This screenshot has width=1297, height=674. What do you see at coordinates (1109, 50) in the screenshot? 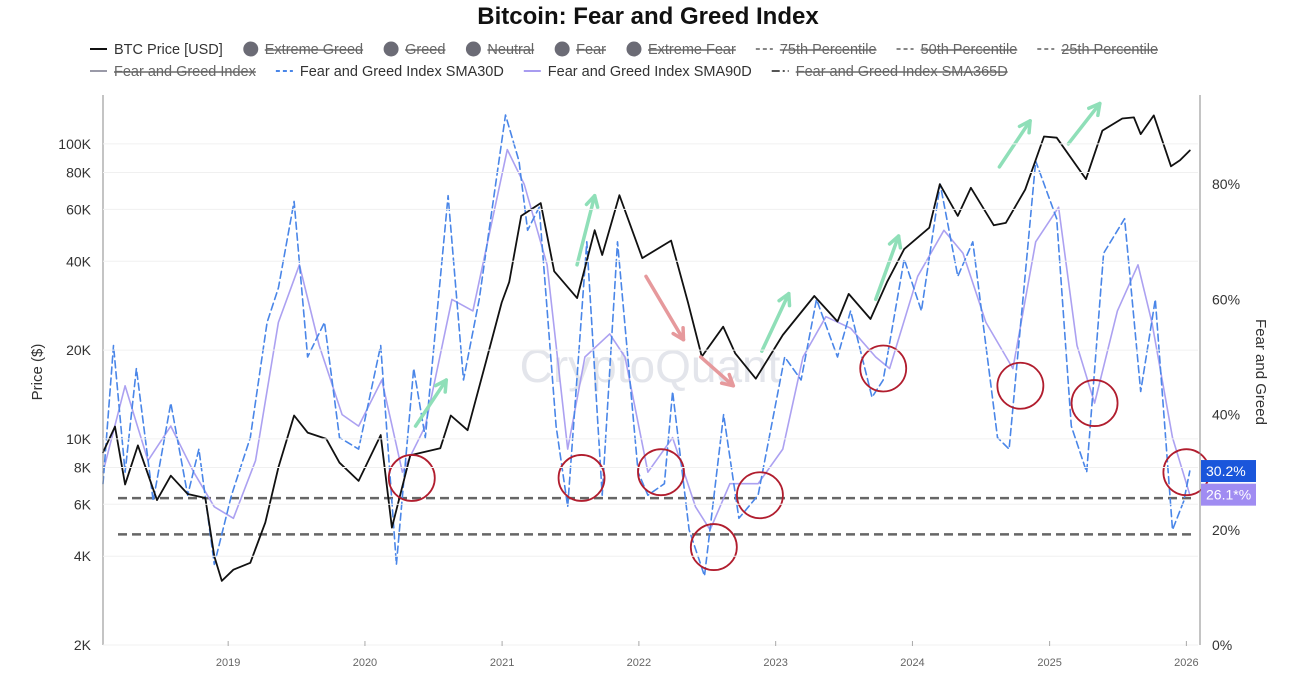
I see `legend-label: 25th Percentile` at bounding box center [1109, 50].